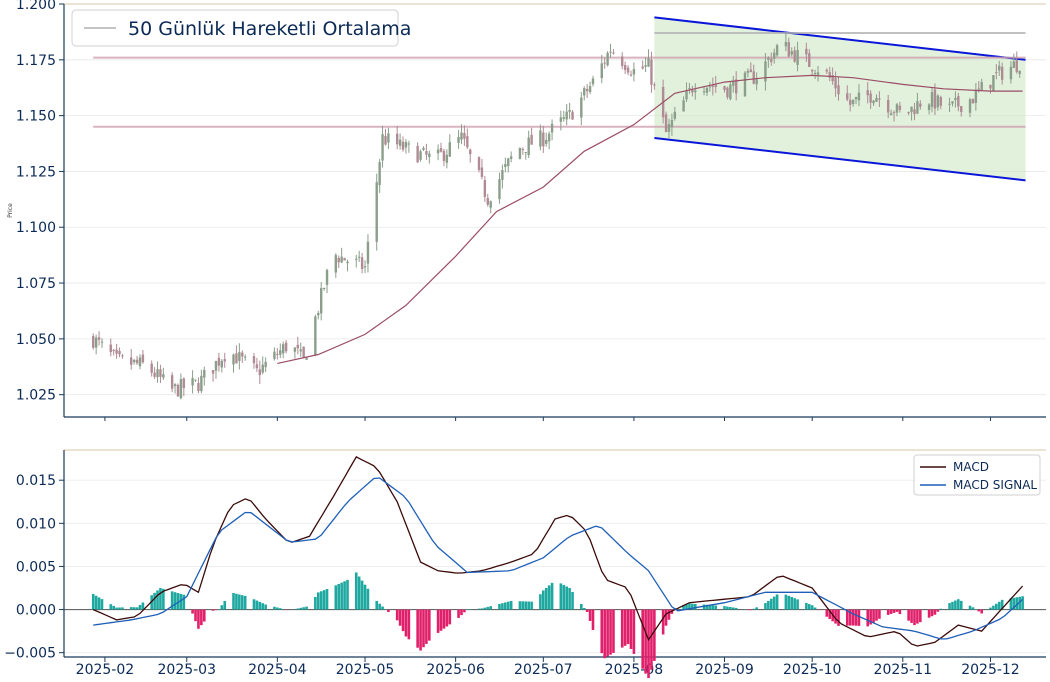  I want to click on price-ytick-label: 1.025, so click(36, 396).